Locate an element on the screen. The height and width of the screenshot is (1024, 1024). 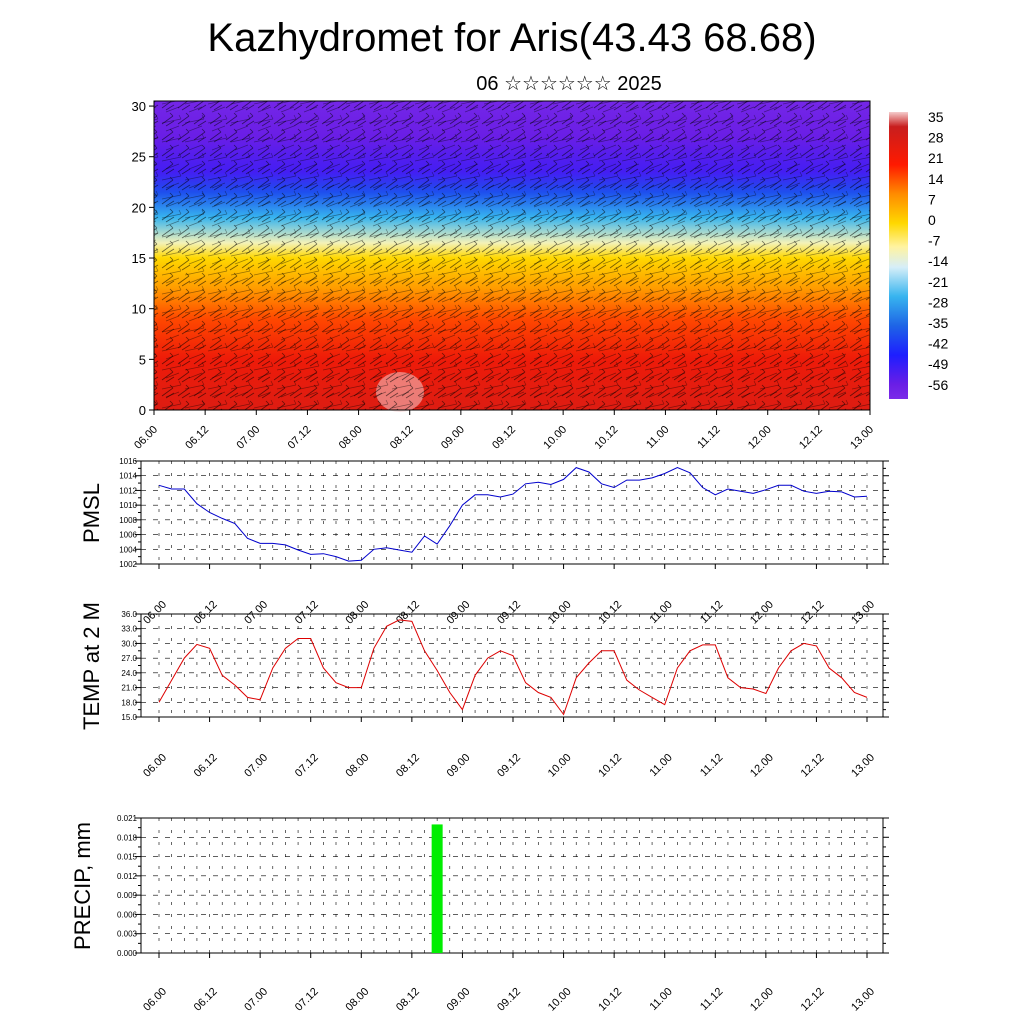
heat-x-tick-label: 11.00 is located at coordinates (657, 437).